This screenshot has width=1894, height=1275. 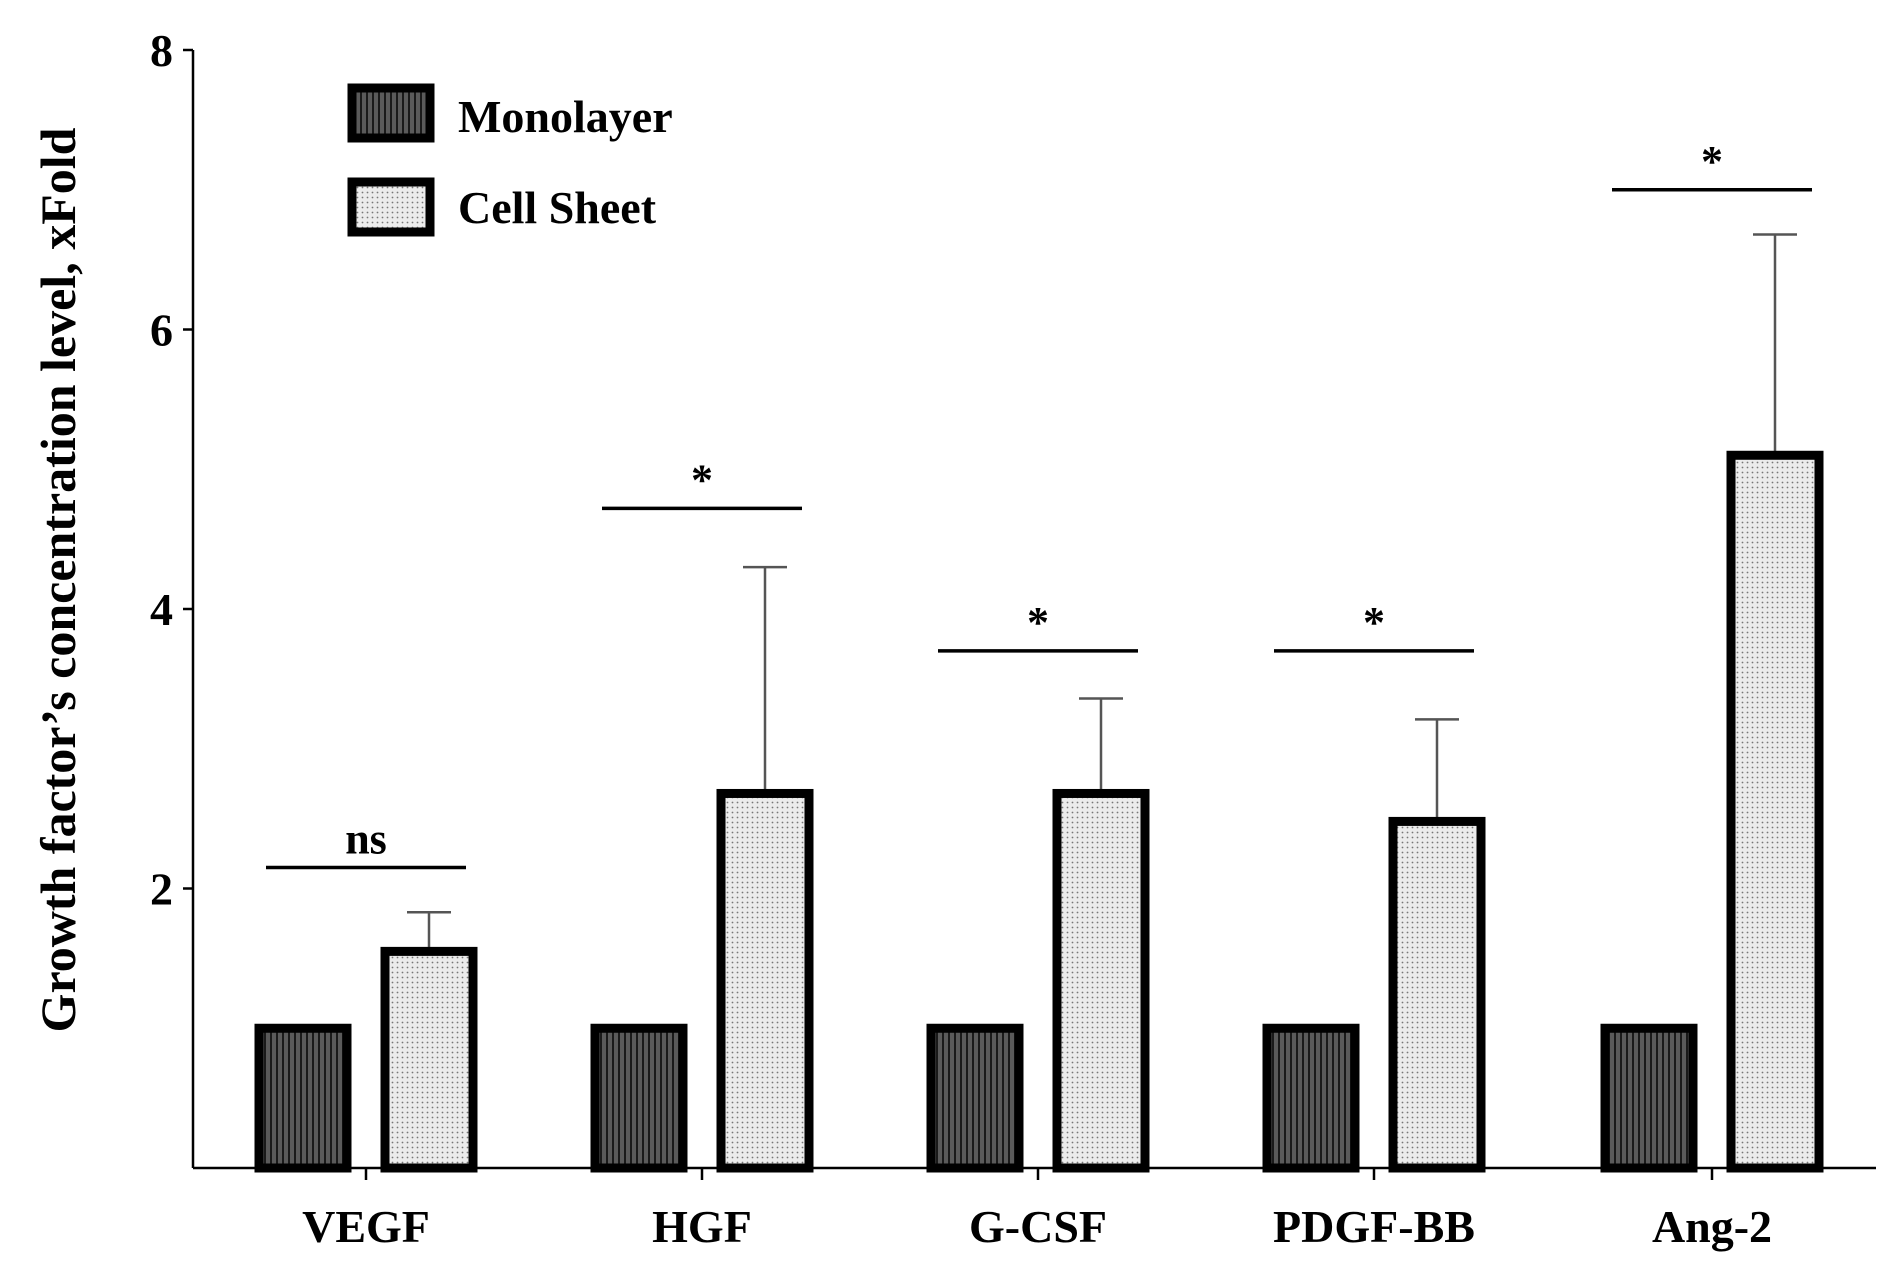 What do you see at coordinates (366, 1226) in the screenshot?
I see `x-tick-label-vegf: VEGF` at bounding box center [366, 1226].